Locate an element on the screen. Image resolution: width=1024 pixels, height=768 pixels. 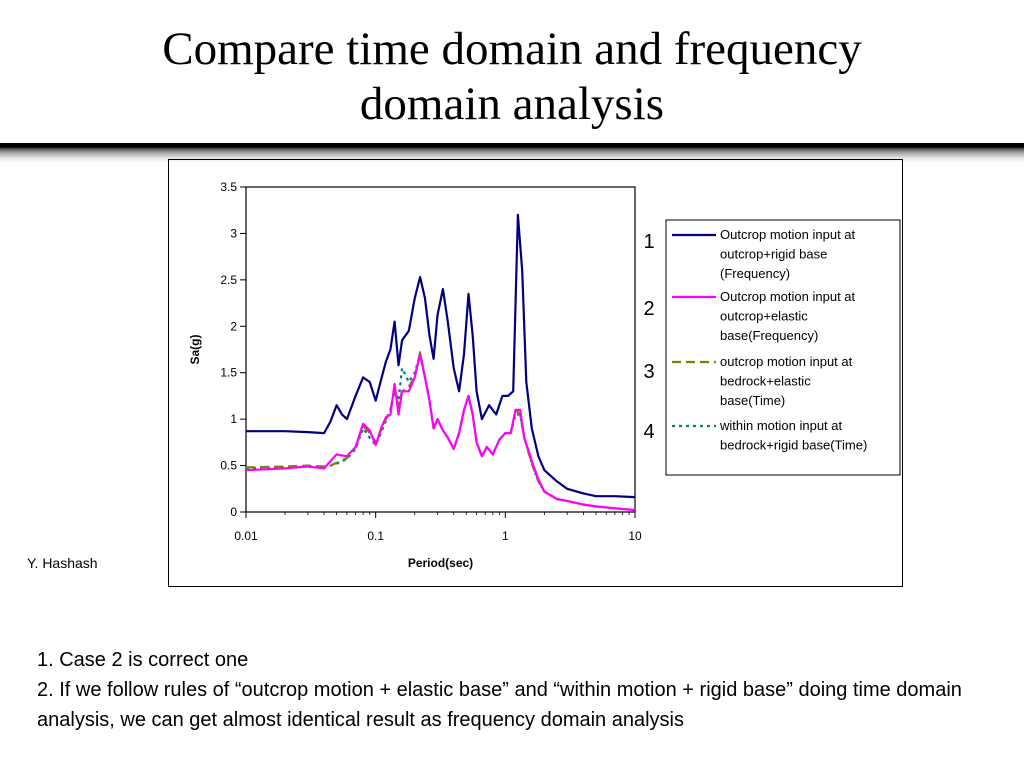
legend-label: within motion input at is located at coordinates (781, 425).